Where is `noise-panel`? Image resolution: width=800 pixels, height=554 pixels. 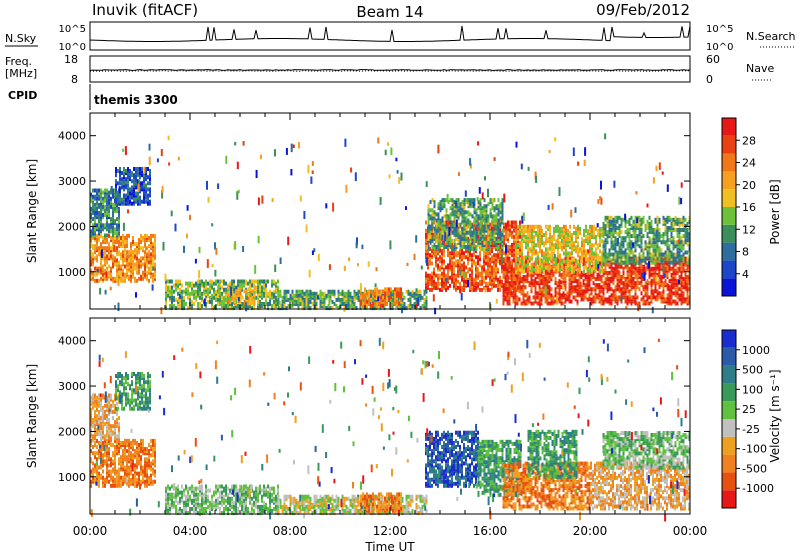 noise-panel is located at coordinates (390, 36).